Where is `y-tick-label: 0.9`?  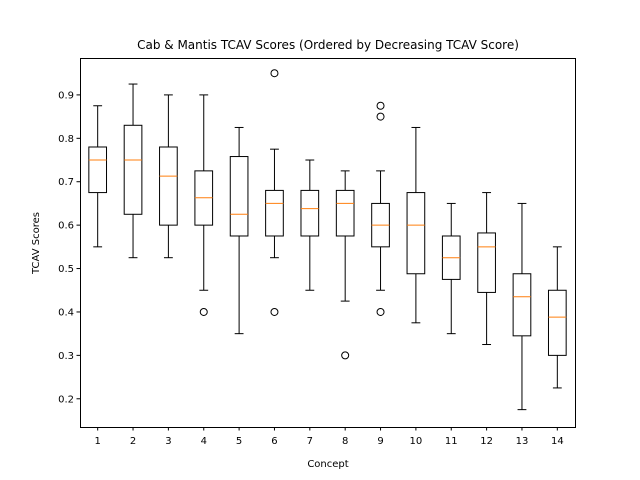 y-tick-label: 0.9 is located at coordinates (66, 95).